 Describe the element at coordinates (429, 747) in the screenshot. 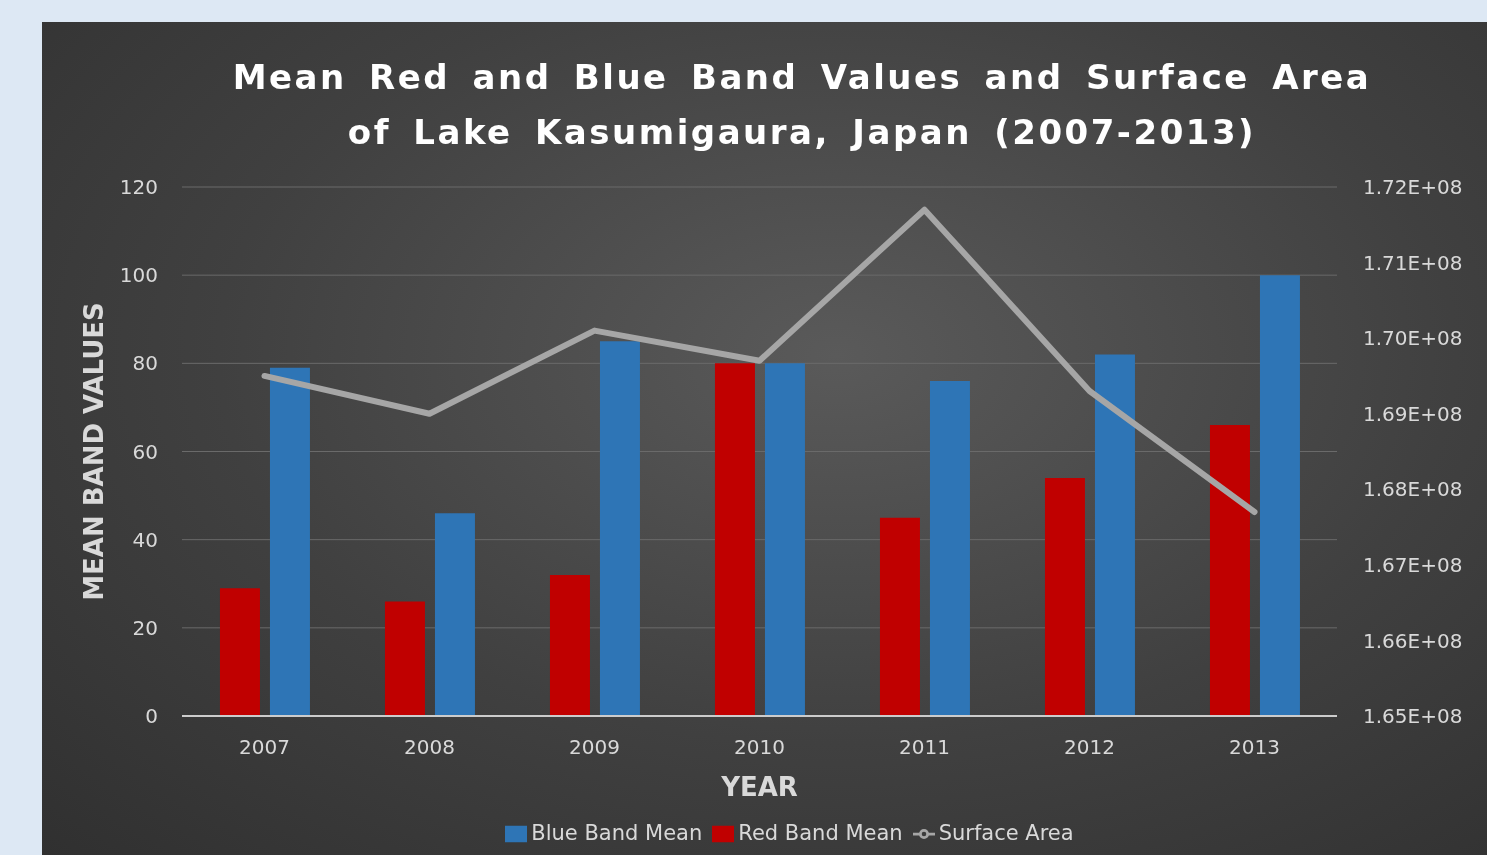

I see `x-tick-label: 2008` at that location.